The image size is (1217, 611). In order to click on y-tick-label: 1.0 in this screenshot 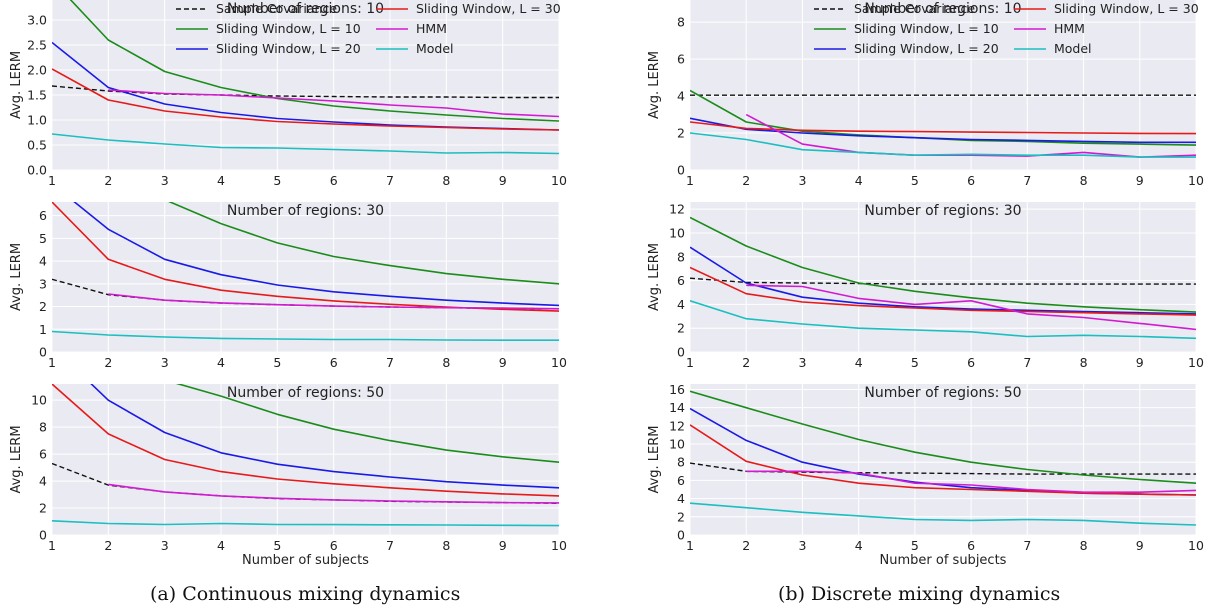, I will do `click(37, 120)`.